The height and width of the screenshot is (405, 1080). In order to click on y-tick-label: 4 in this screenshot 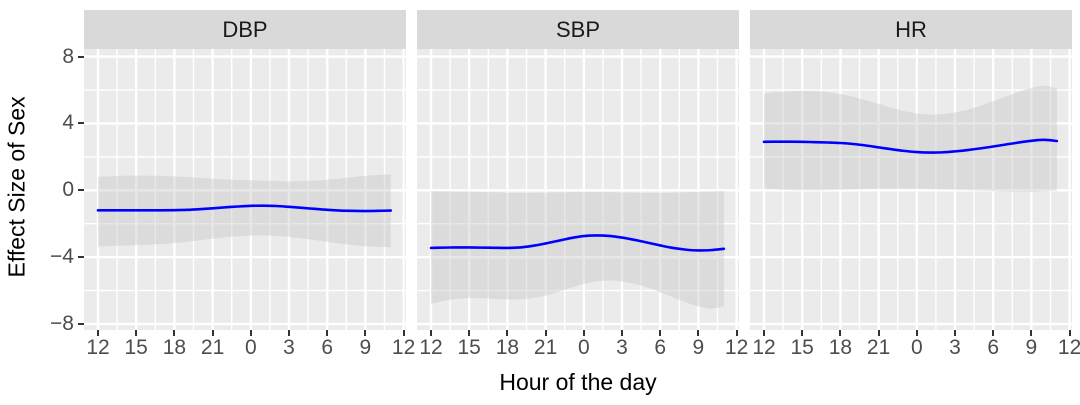, I will do `click(68, 123)`.